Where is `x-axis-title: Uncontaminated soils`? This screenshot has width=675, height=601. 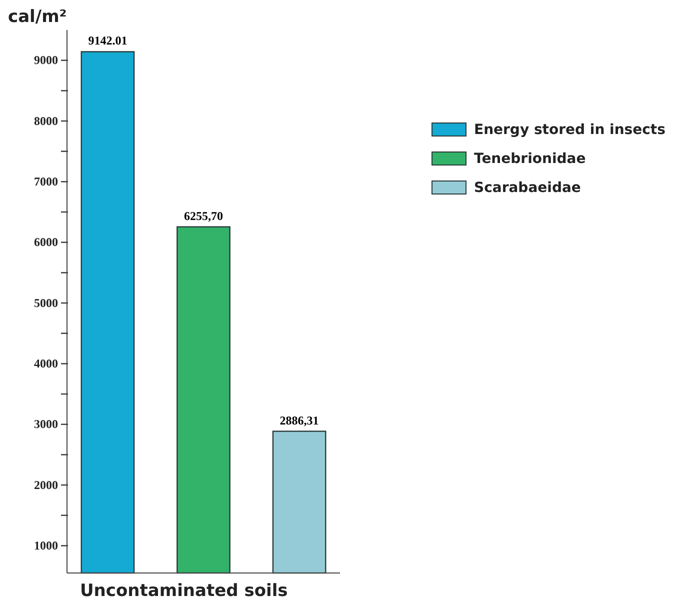 x-axis-title: Uncontaminated soils is located at coordinates (184, 591).